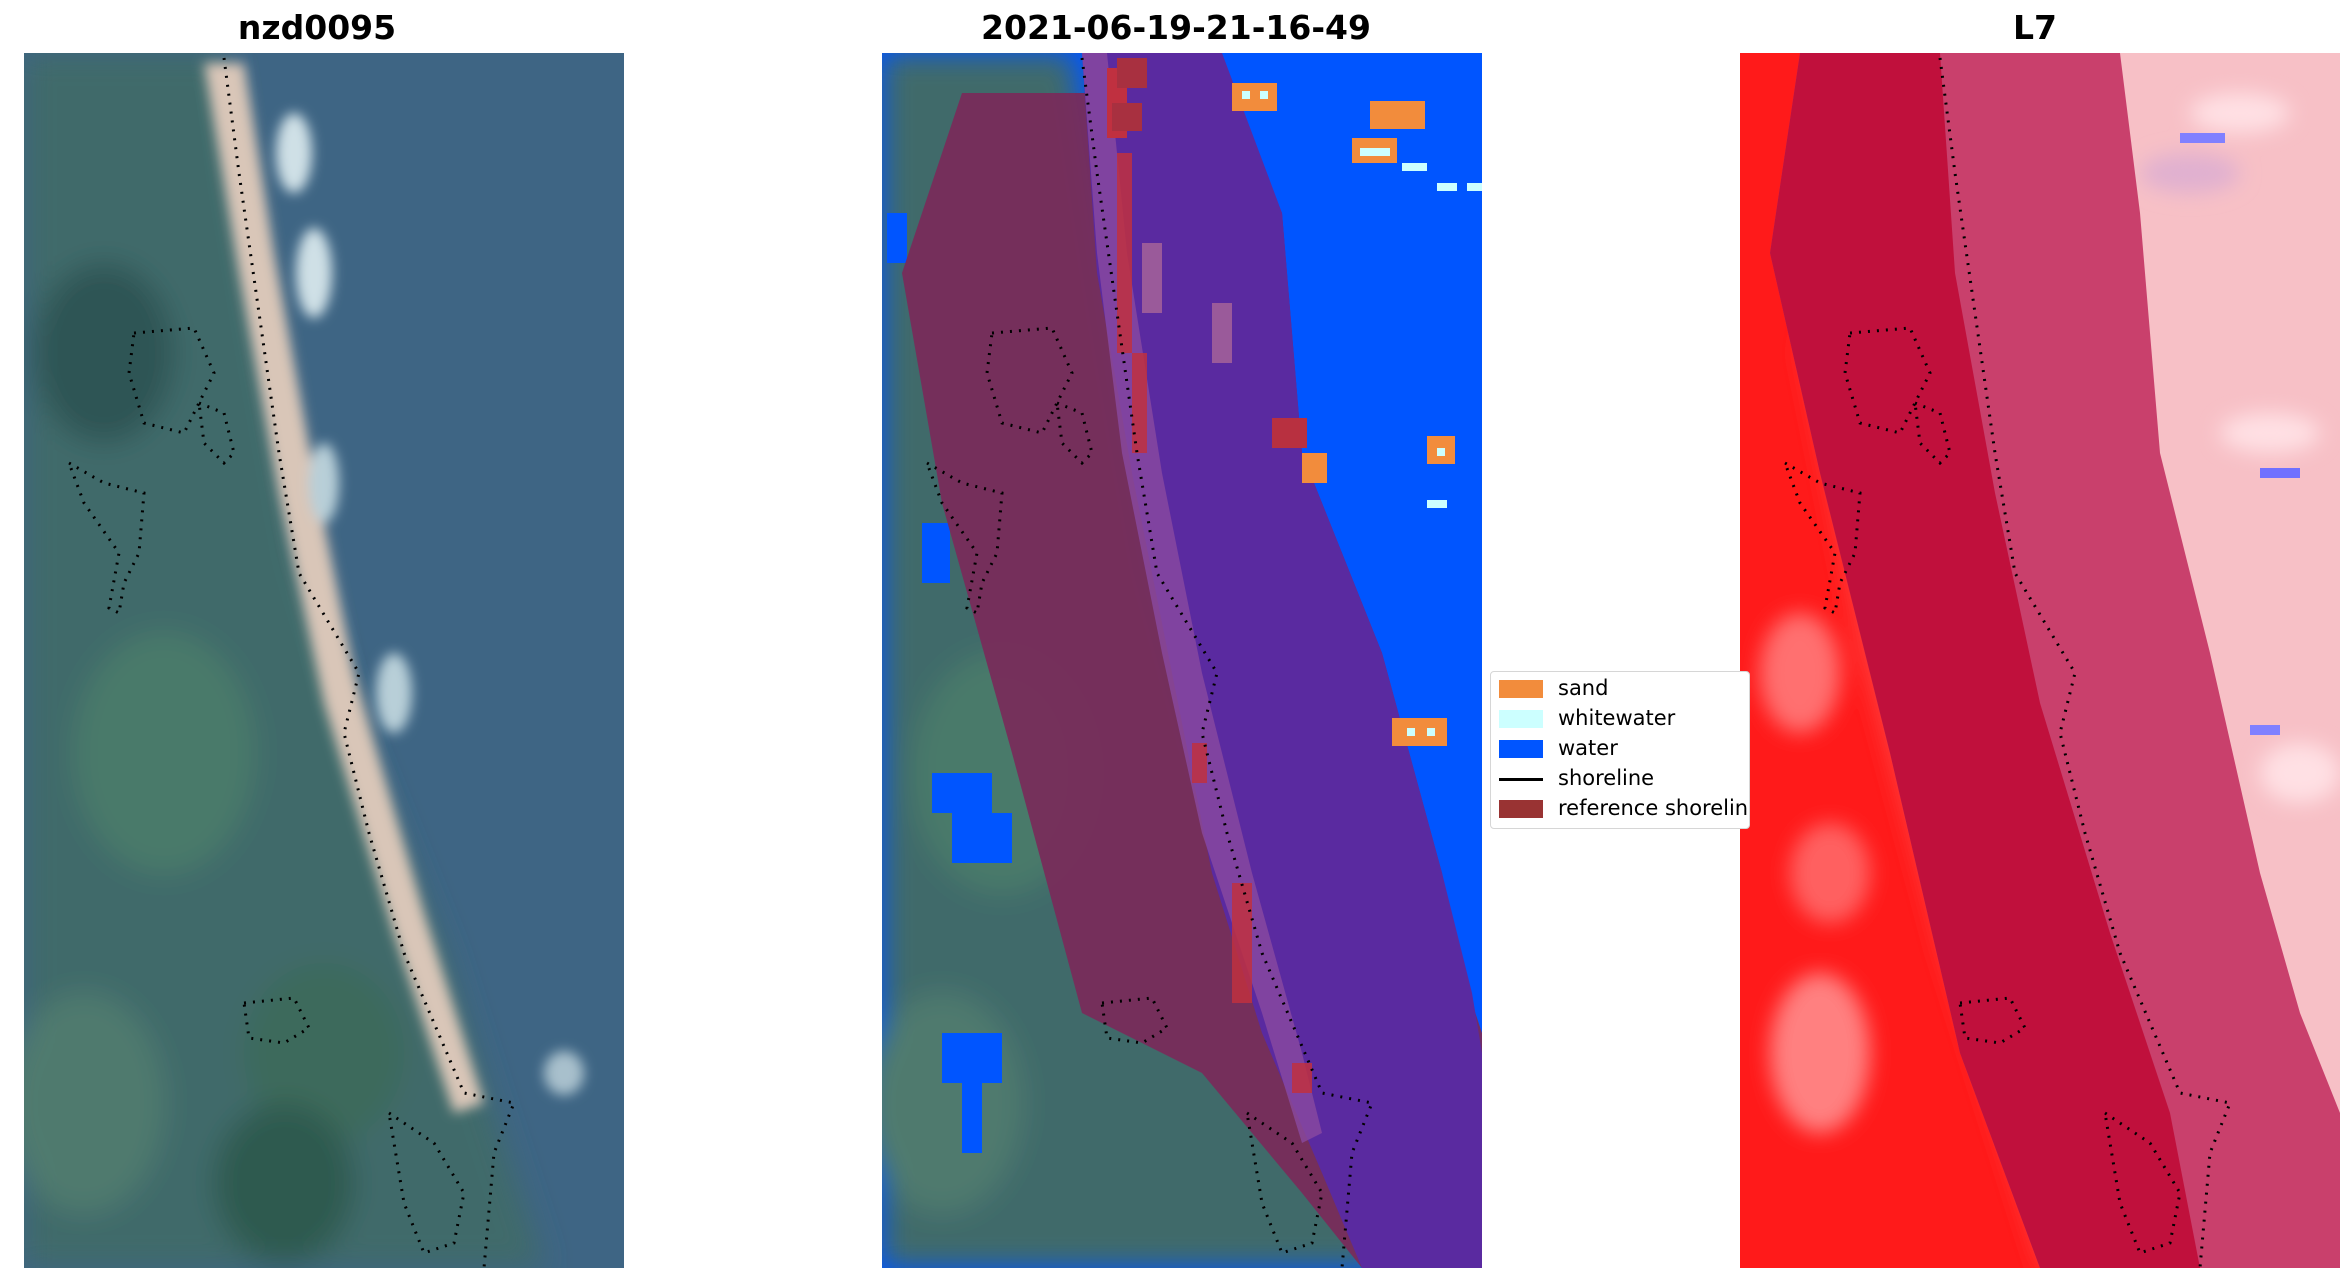 The width and height of the screenshot is (2352, 1283). What do you see at coordinates (1521, 689) in the screenshot?
I see `legend-swatch-sand` at bounding box center [1521, 689].